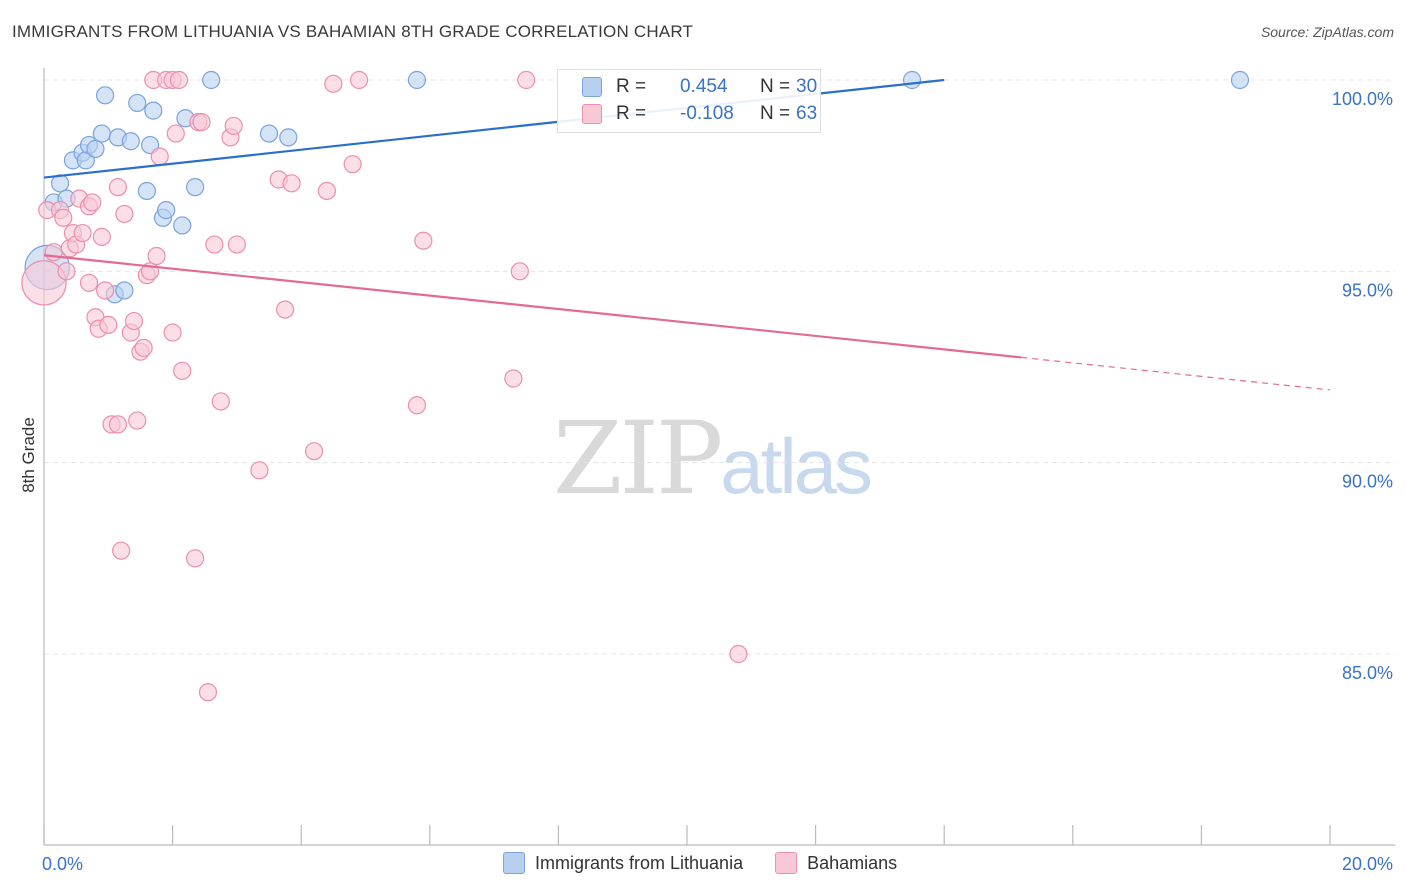 This screenshot has height=892, width=1406. I want to click on y-tick-label: 85.0%, so click(1367, 673).